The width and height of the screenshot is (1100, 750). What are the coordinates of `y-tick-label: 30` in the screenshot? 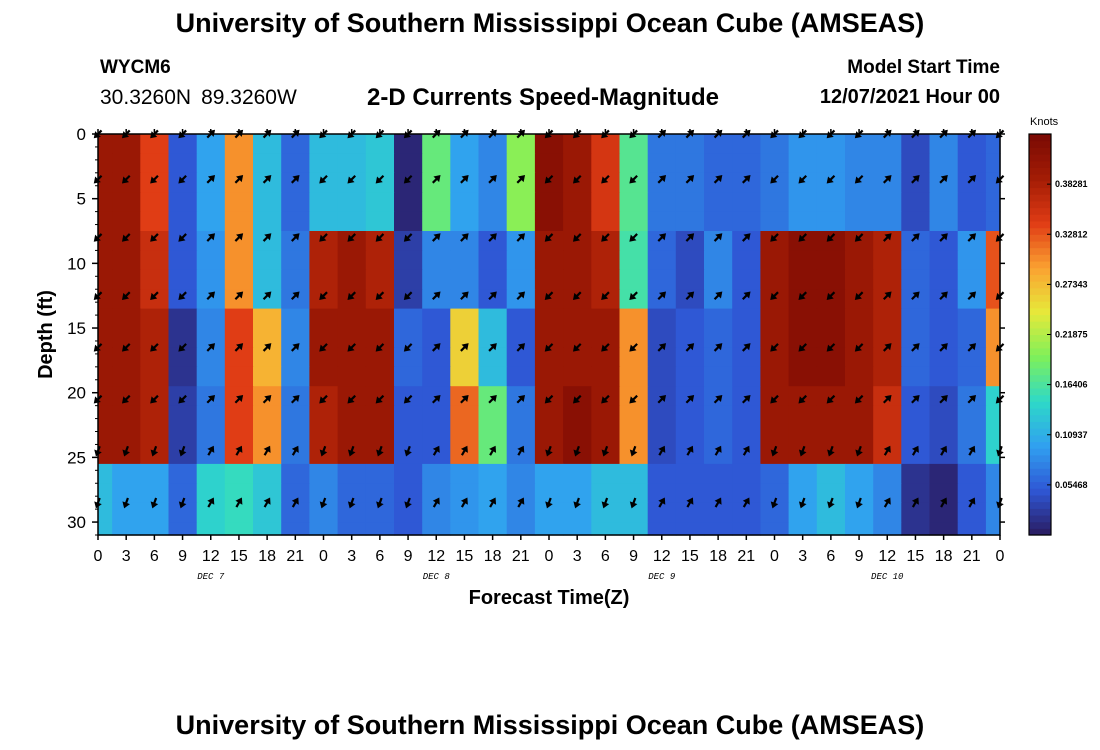 It's located at (76, 522).